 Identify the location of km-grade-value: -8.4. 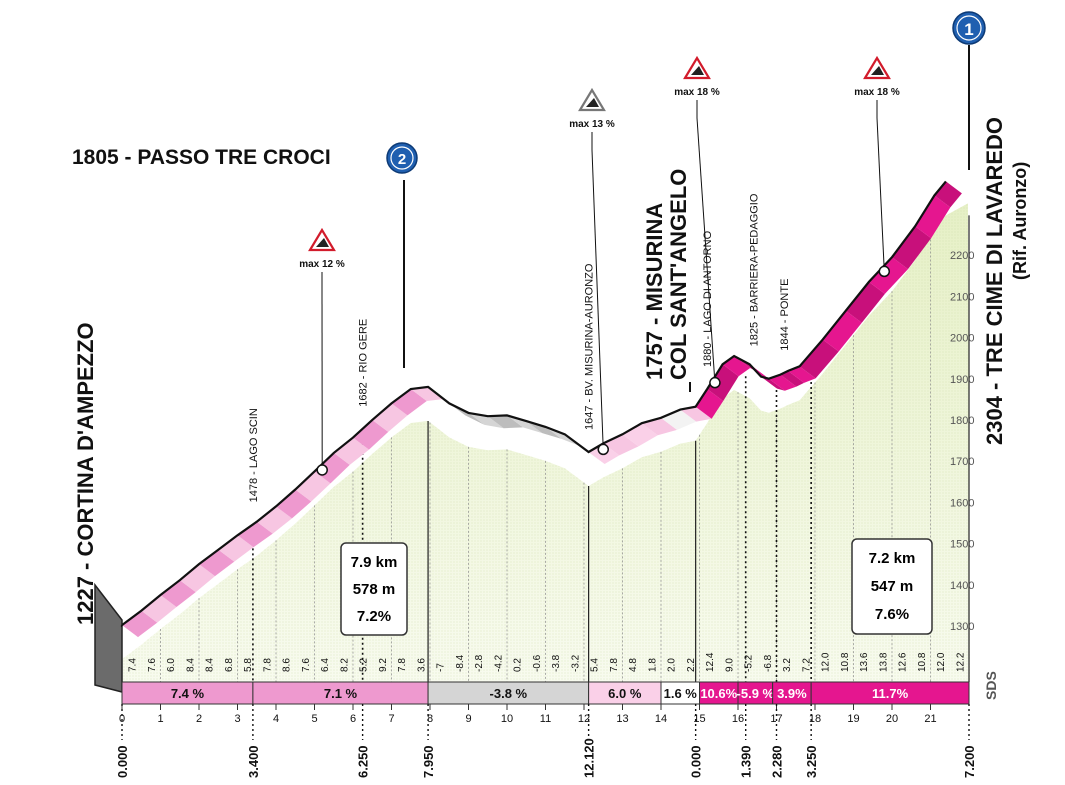
(460, 663).